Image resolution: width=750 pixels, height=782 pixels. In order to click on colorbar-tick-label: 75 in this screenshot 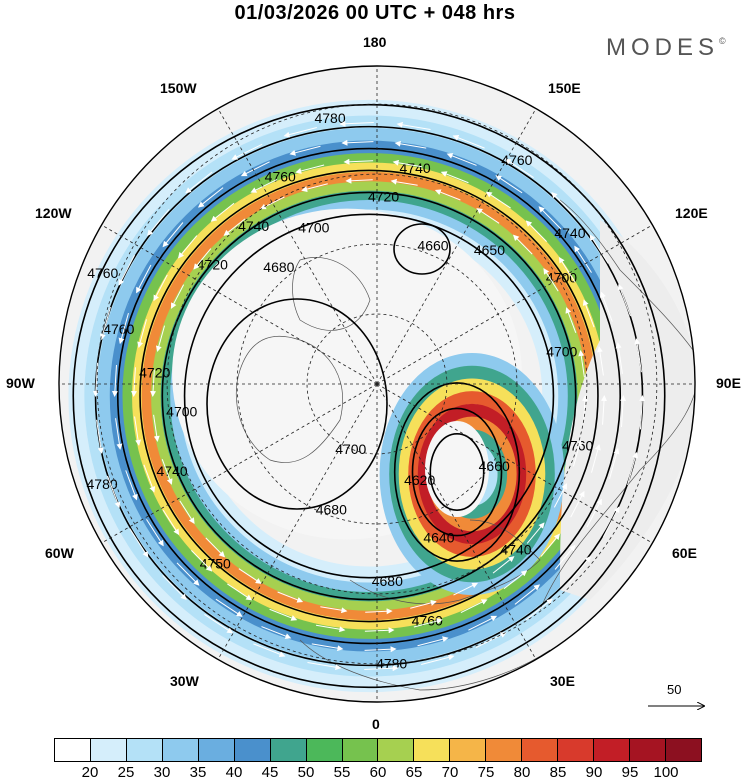, I will do `click(486, 772)`.